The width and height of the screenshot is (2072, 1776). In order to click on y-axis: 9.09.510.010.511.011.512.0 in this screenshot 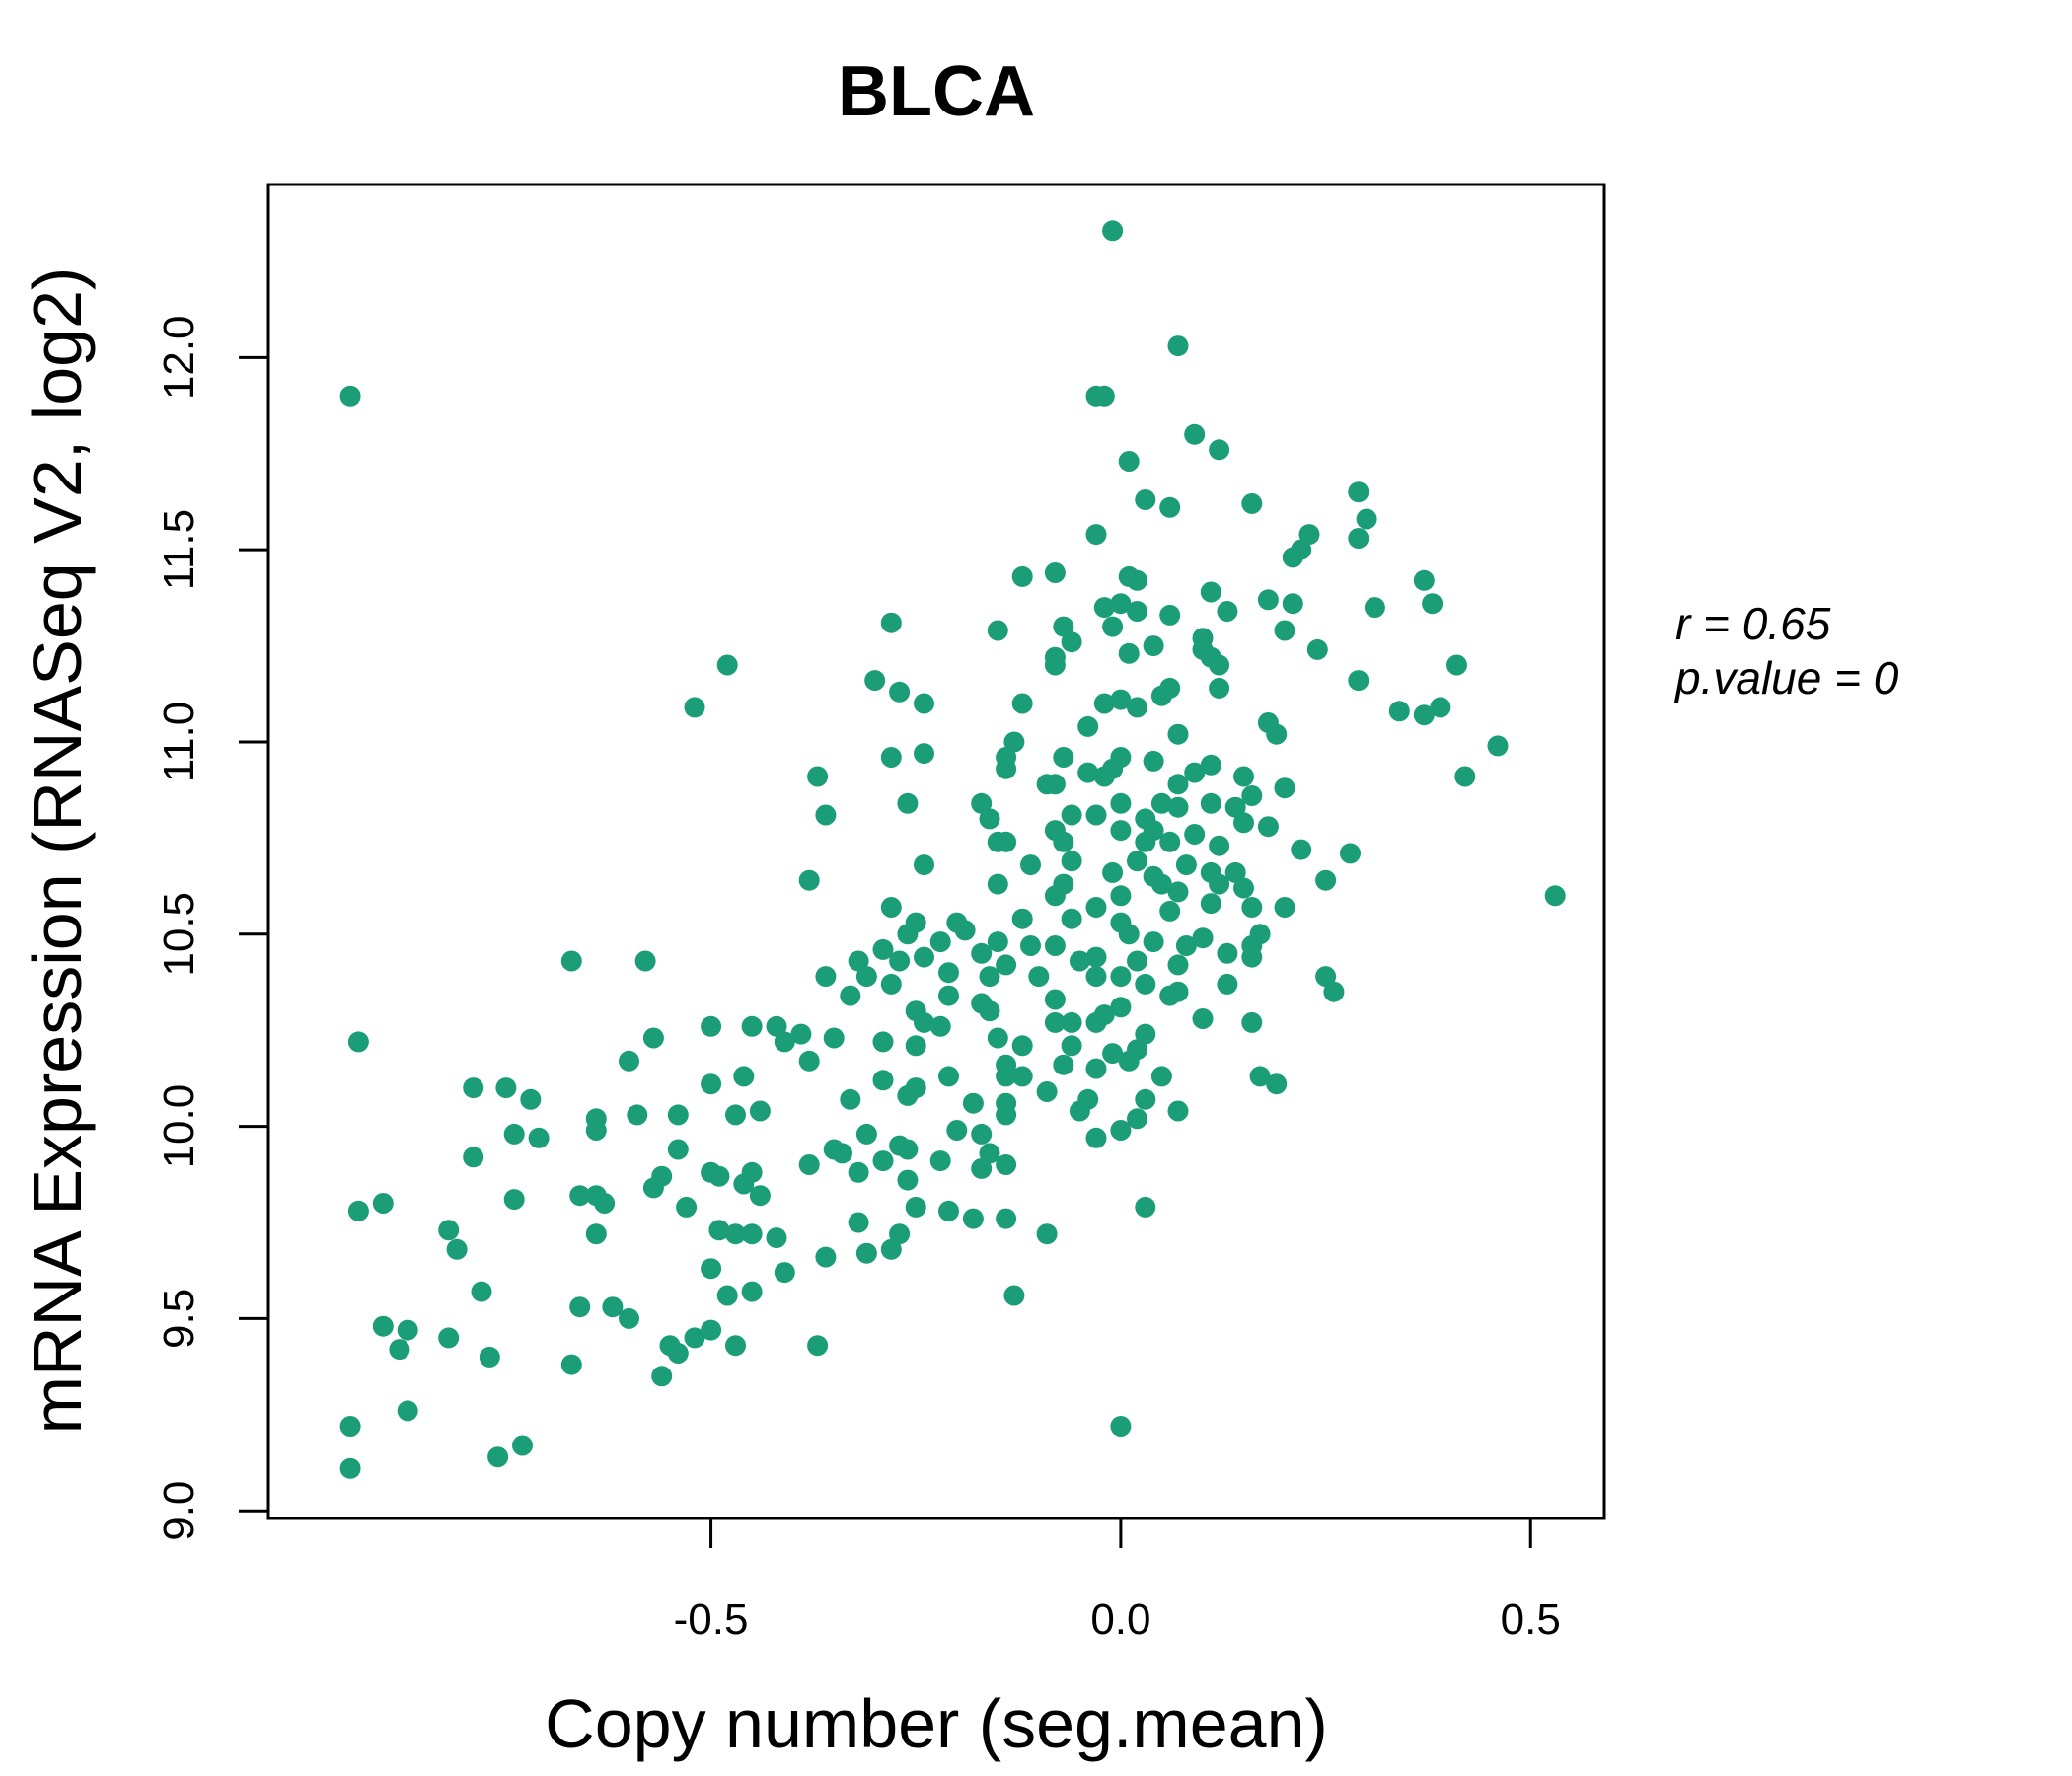, I will do `click(212, 928)`.